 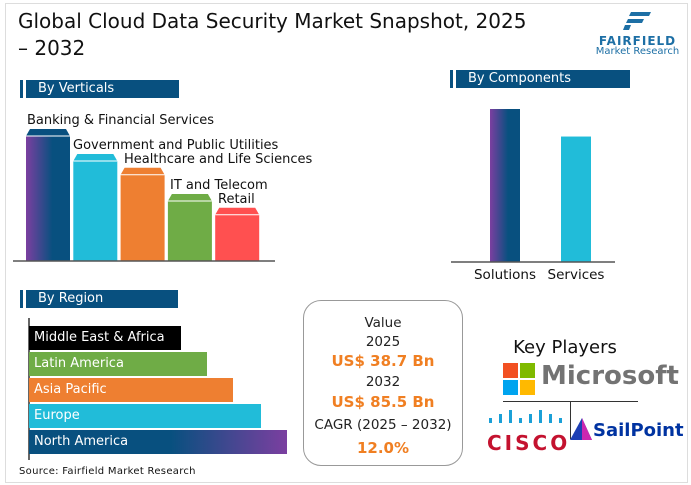 I want to click on region-bar: North America, so click(x=158, y=442).